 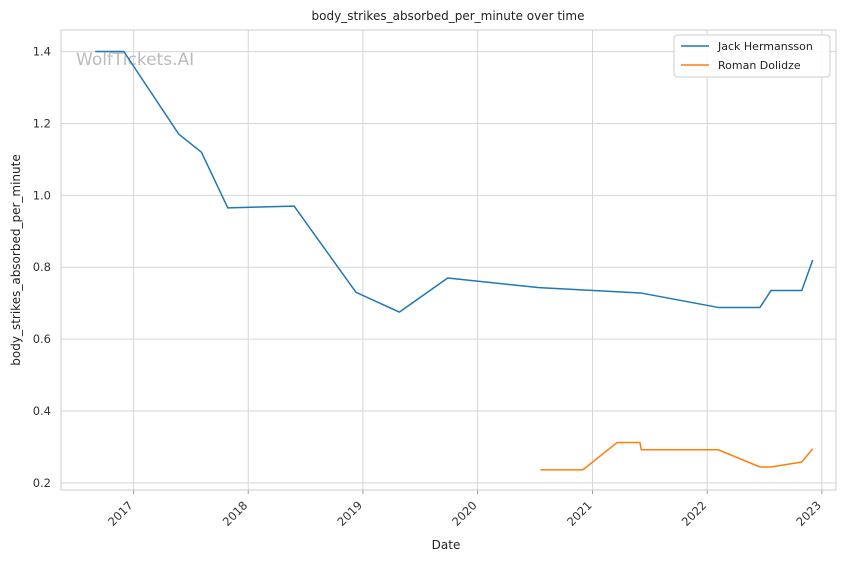 What do you see at coordinates (120, 513) in the screenshot?
I see `x-tick-label: 2017` at bounding box center [120, 513].